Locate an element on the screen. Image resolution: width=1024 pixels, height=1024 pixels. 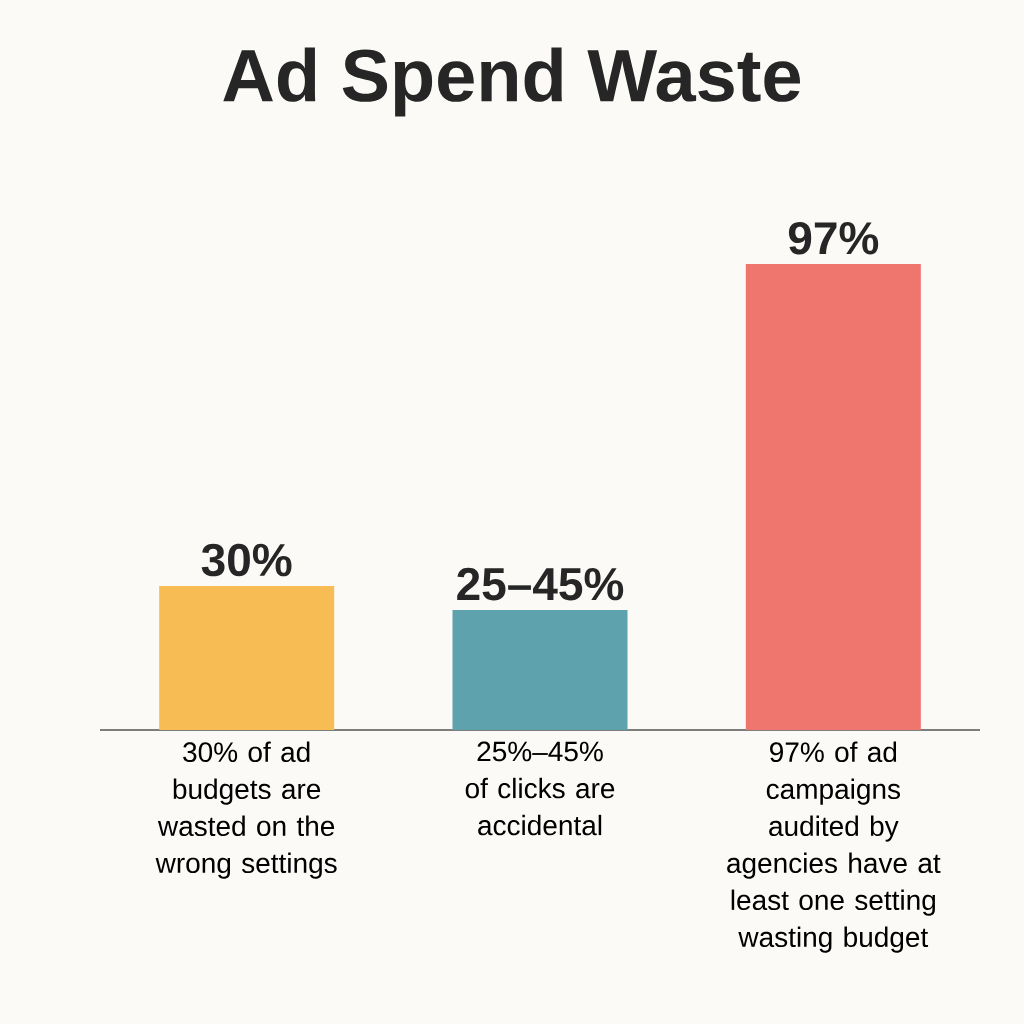
data-label: 25–45% is located at coordinates (540, 584).